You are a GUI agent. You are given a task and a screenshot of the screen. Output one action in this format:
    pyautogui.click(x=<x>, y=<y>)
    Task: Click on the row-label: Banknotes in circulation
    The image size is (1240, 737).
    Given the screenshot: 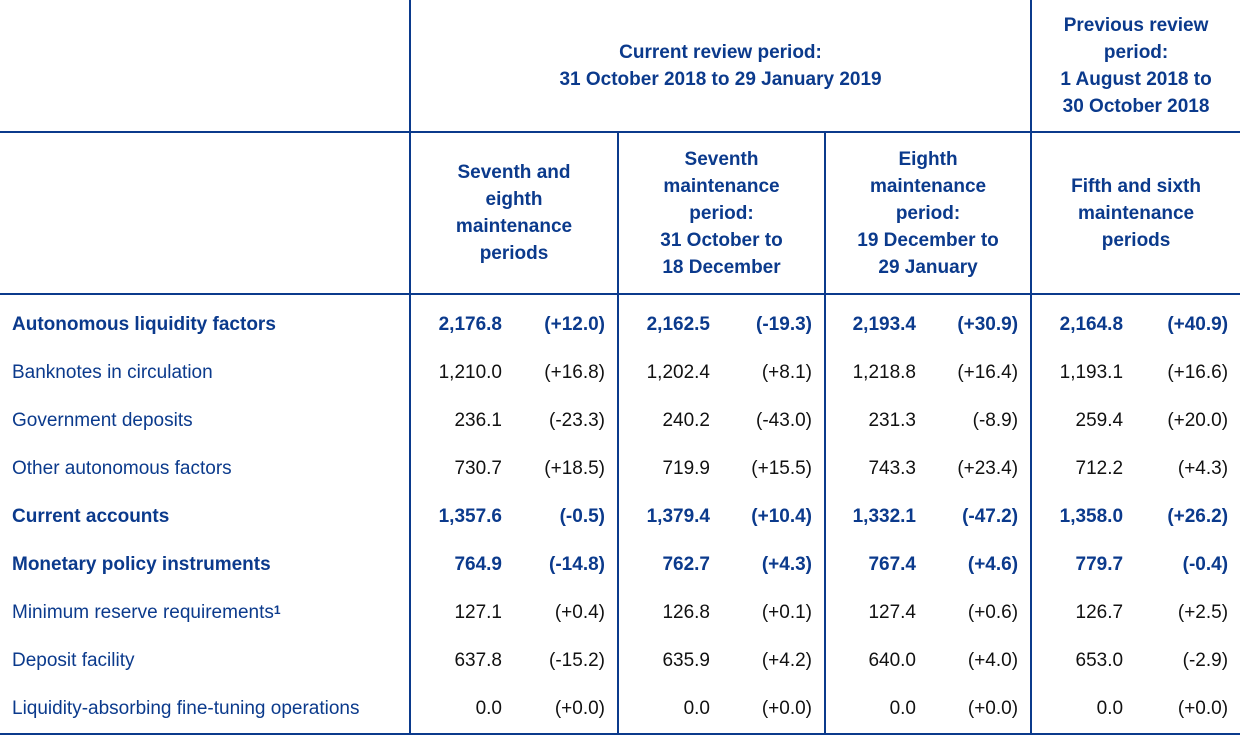 What is the action you would take?
    pyautogui.click(x=205, y=373)
    